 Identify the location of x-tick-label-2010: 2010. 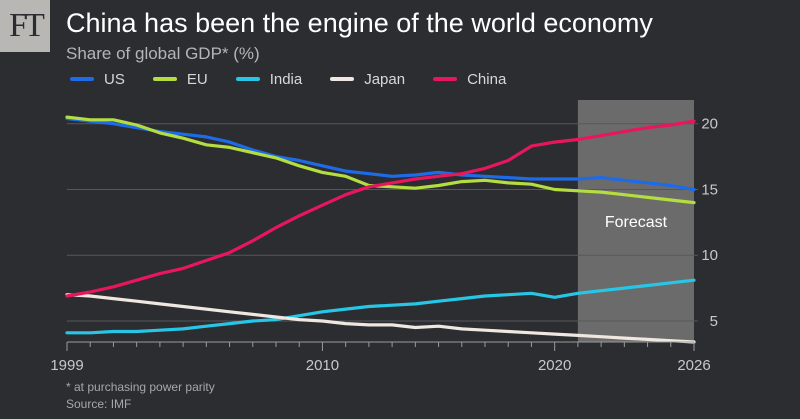
(322, 365).